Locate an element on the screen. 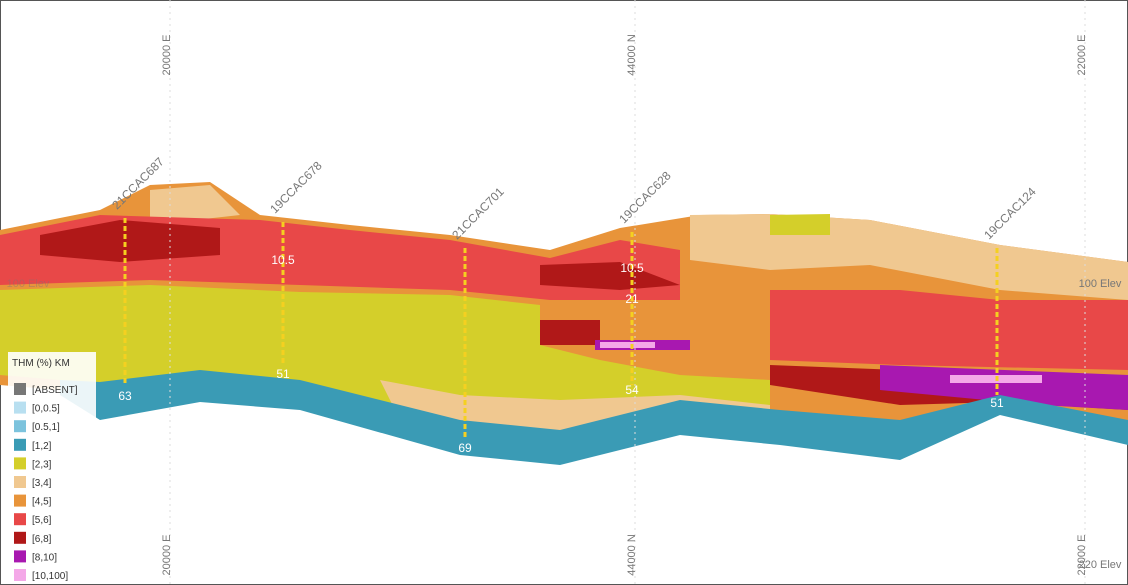  axis-label-bottom: 20000 E is located at coordinates (167, 555).